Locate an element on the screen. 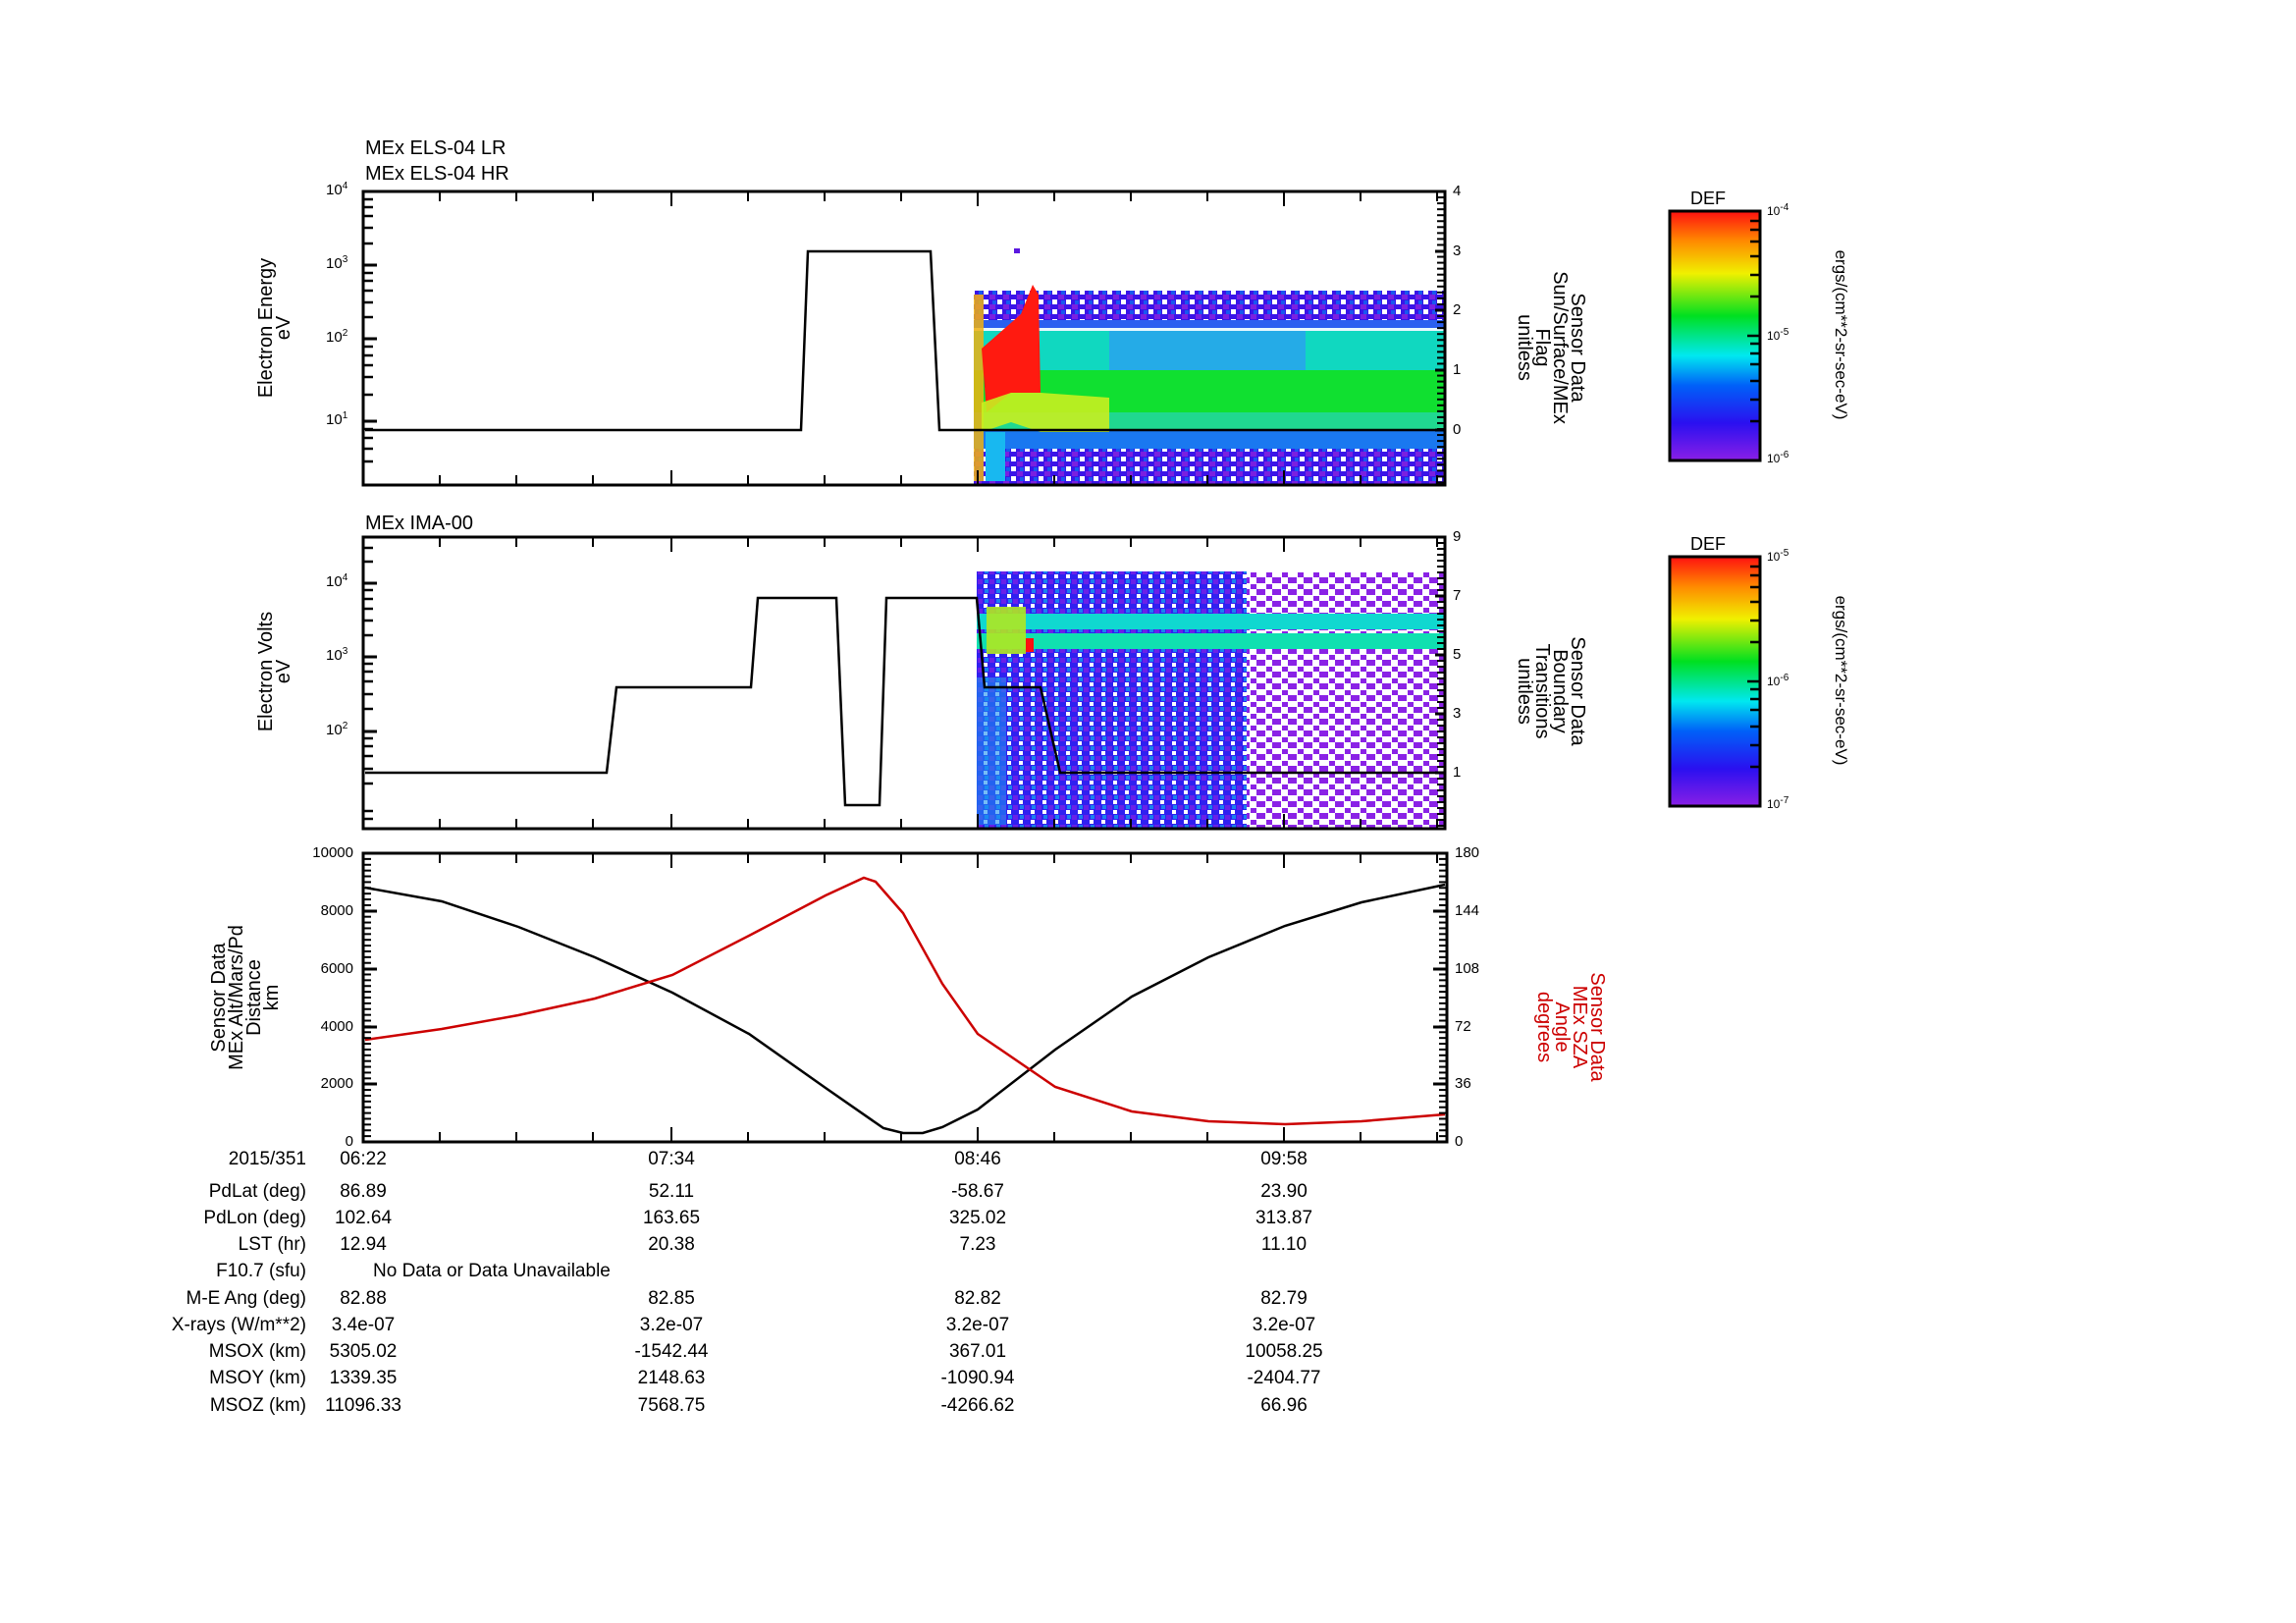 The image size is (2296, 1623). time-label: 06:22 is located at coordinates (364, 1159).